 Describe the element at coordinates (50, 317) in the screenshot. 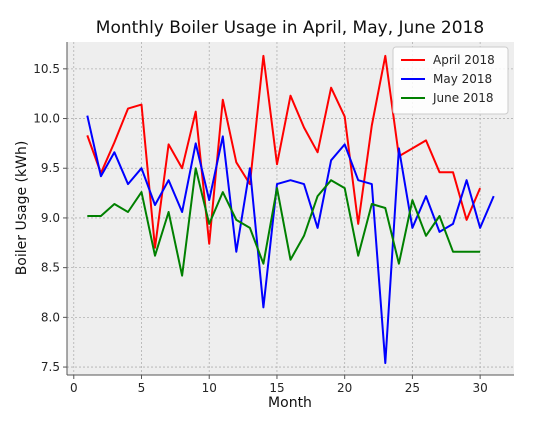

I see `y-tick-label: 8.0` at that location.